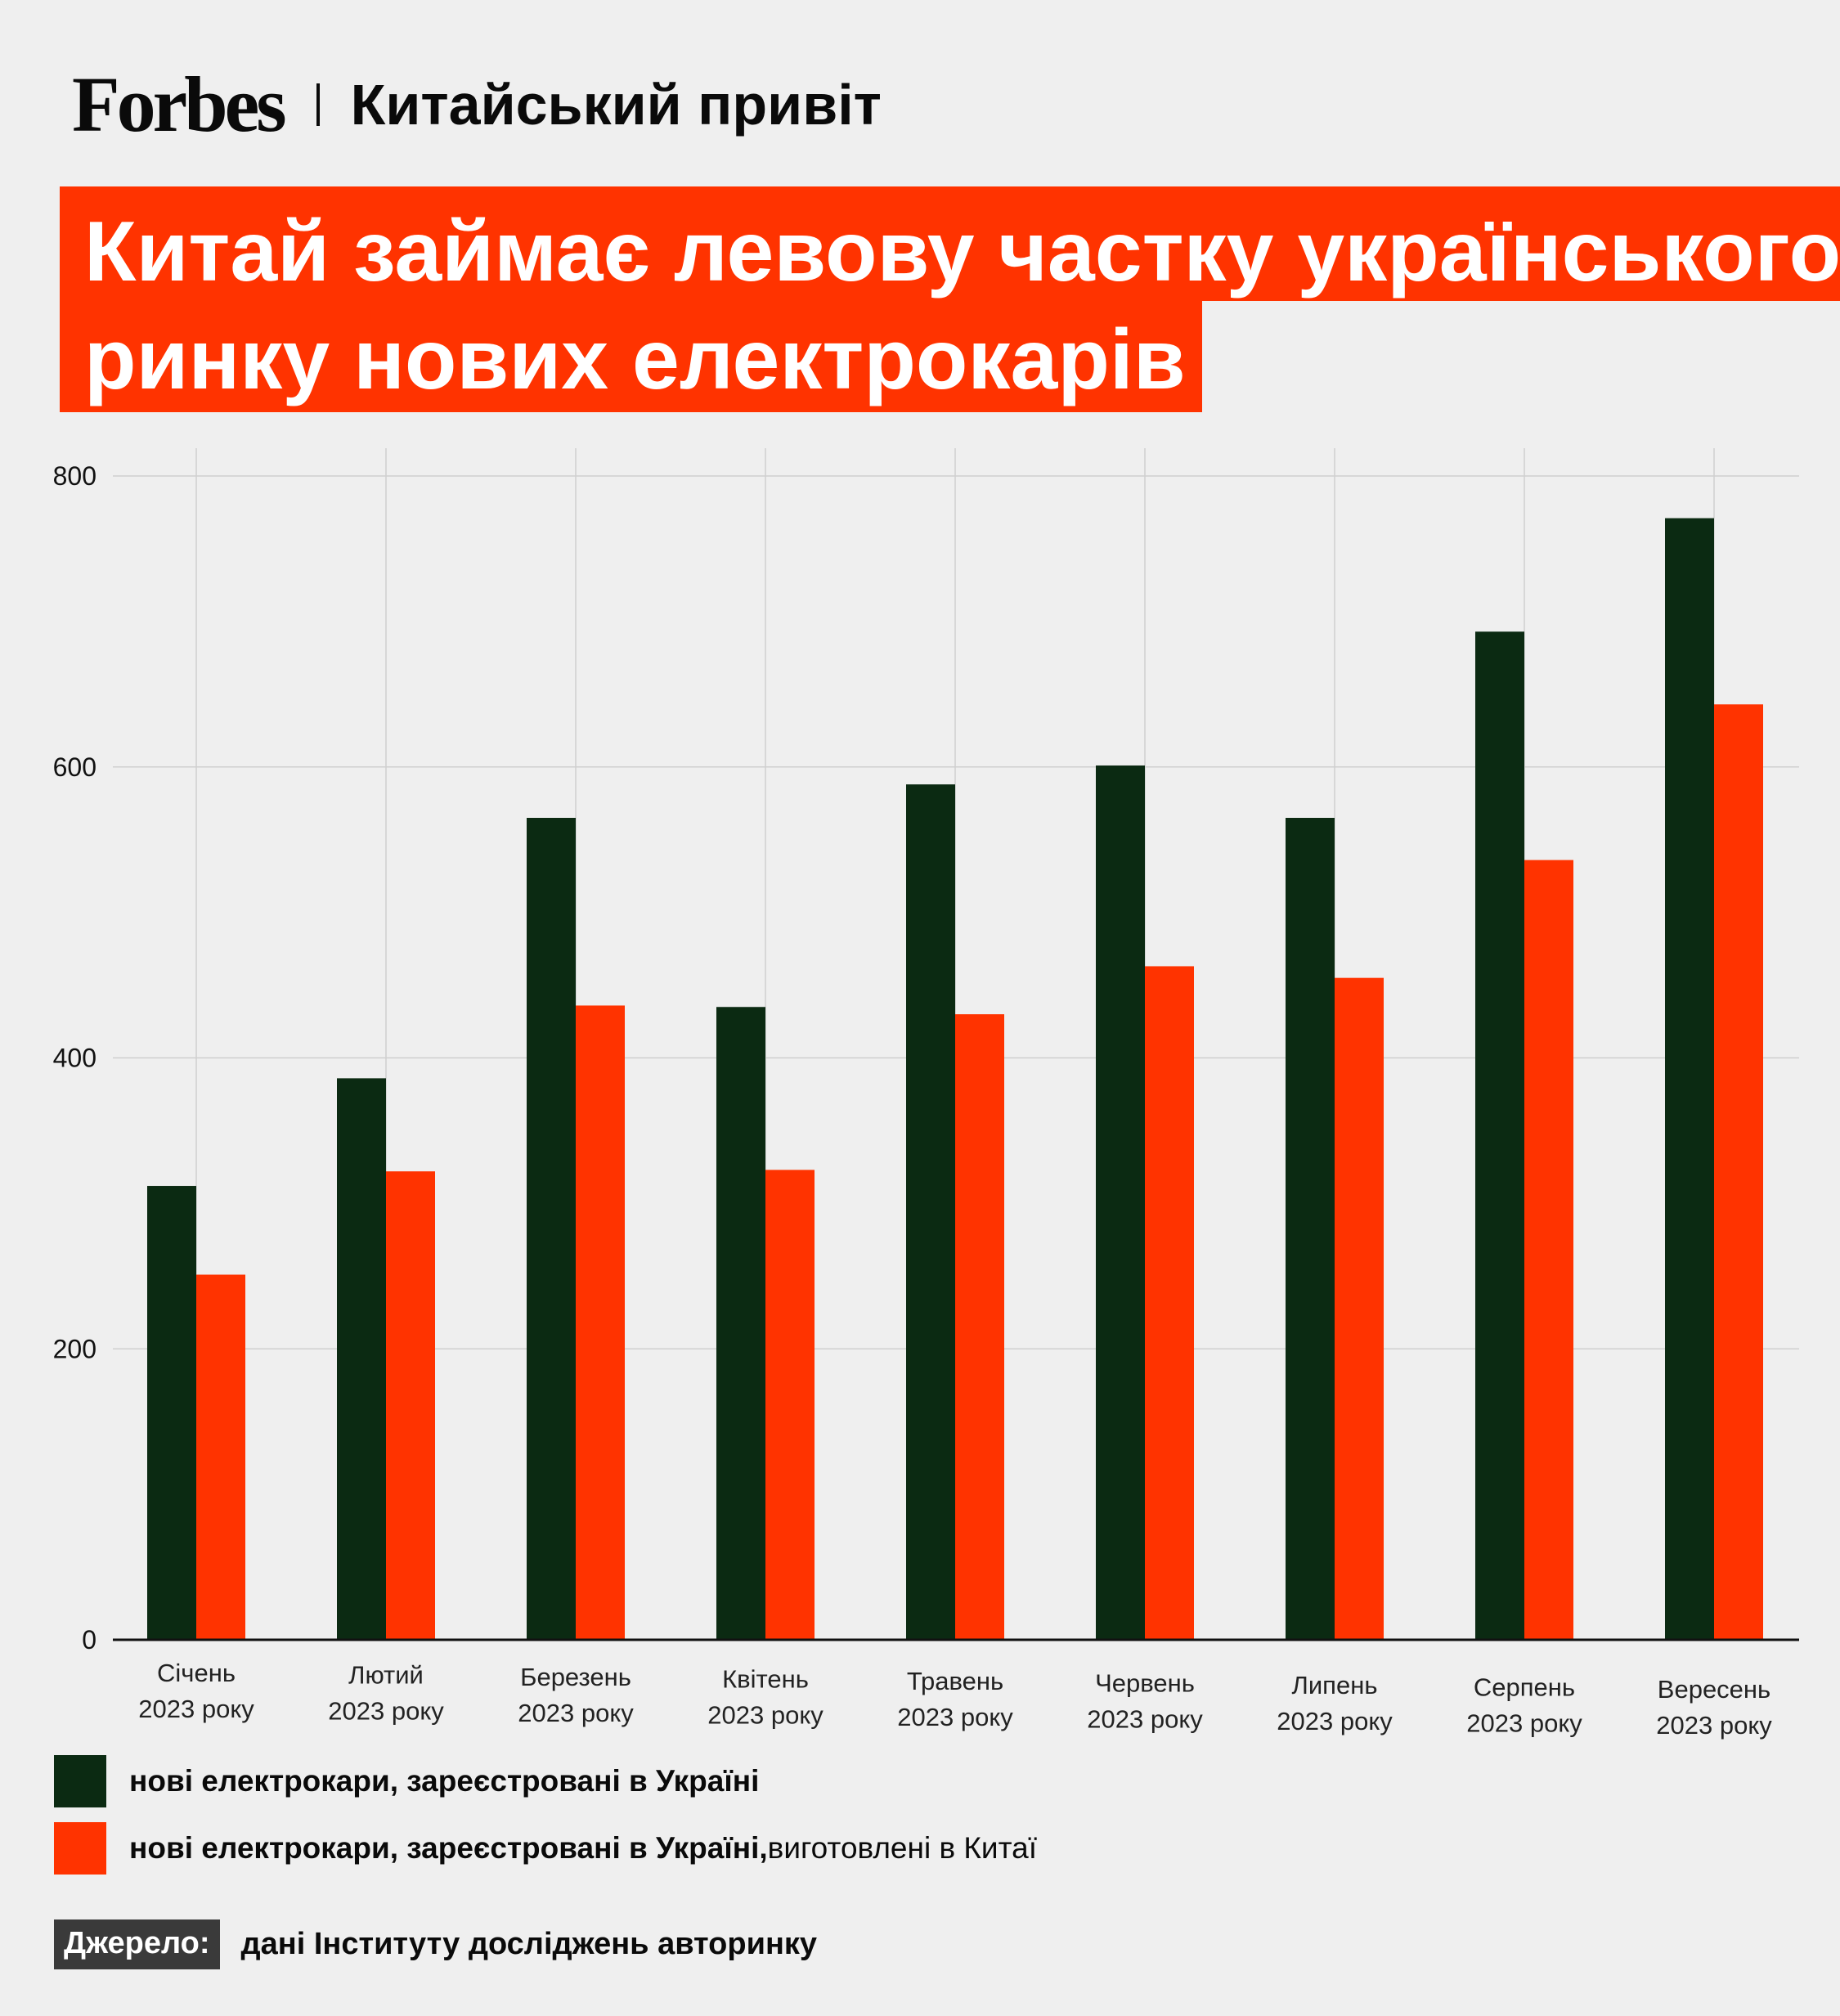  What do you see at coordinates (575, 1677) in the screenshot?
I see `x-category-label: Березень` at bounding box center [575, 1677].